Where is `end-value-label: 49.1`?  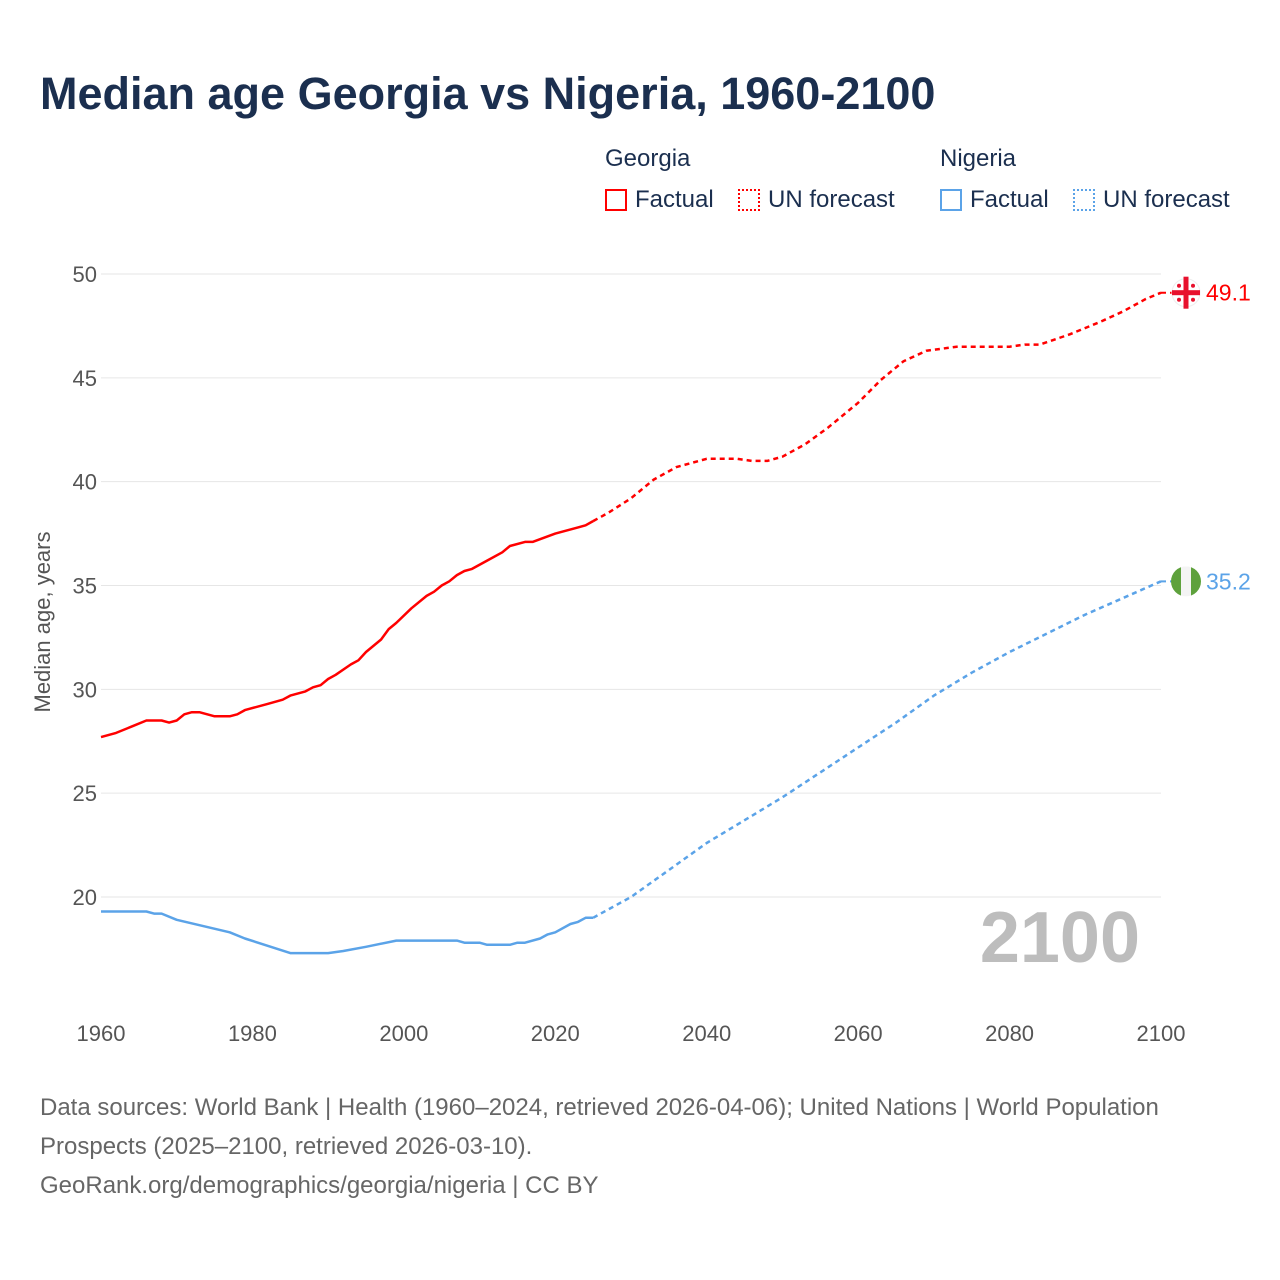 end-value-label: 49.1 is located at coordinates (1228, 293).